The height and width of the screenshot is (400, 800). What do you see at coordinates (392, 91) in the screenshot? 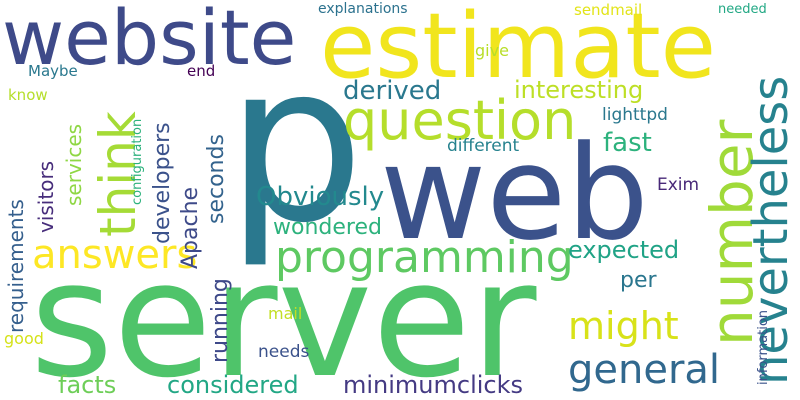
I see `word-derived: derived` at bounding box center [392, 91].